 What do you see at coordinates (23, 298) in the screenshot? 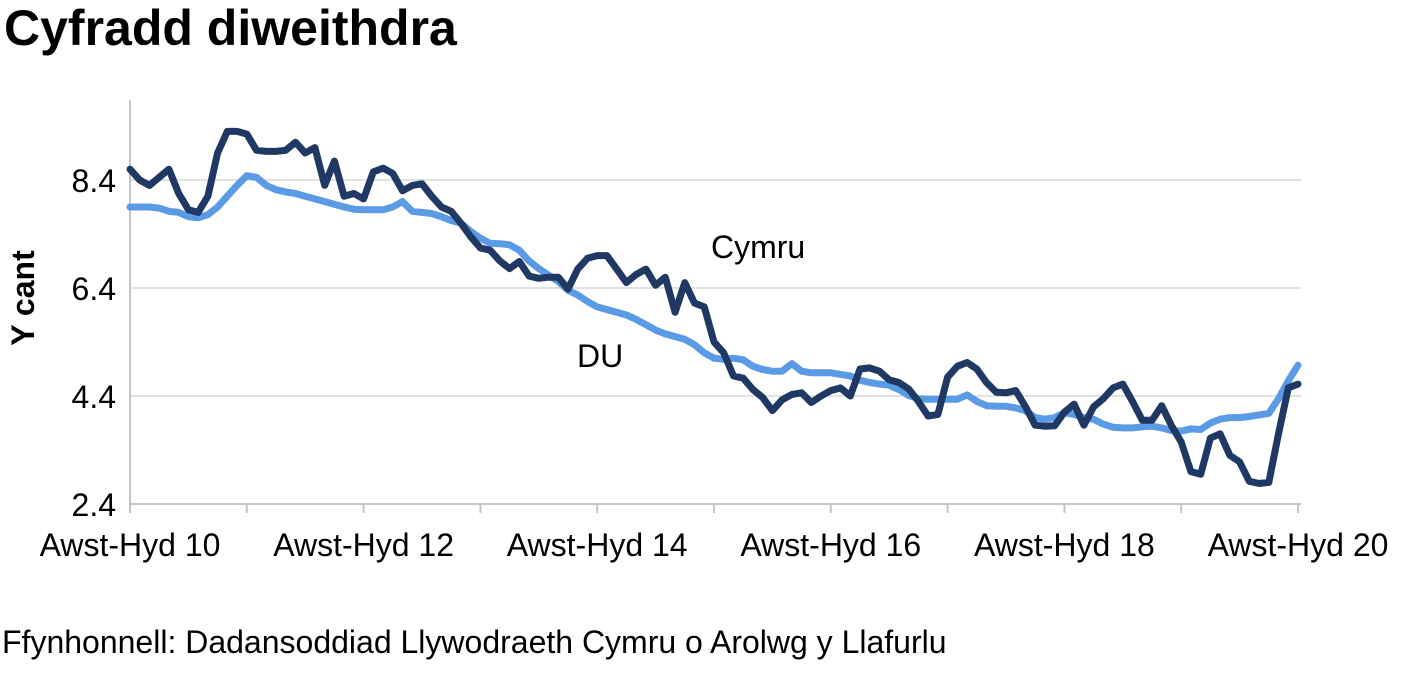
I see `y-axis-title: Y cant` at bounding box center [23, 298].